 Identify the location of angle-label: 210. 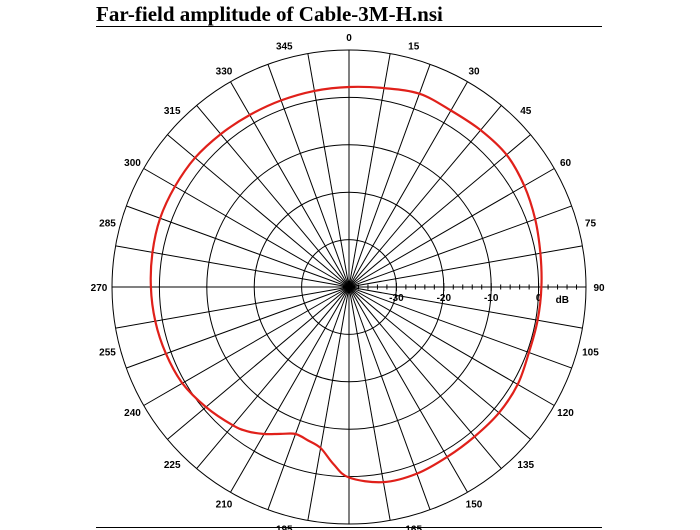
(224, 505).